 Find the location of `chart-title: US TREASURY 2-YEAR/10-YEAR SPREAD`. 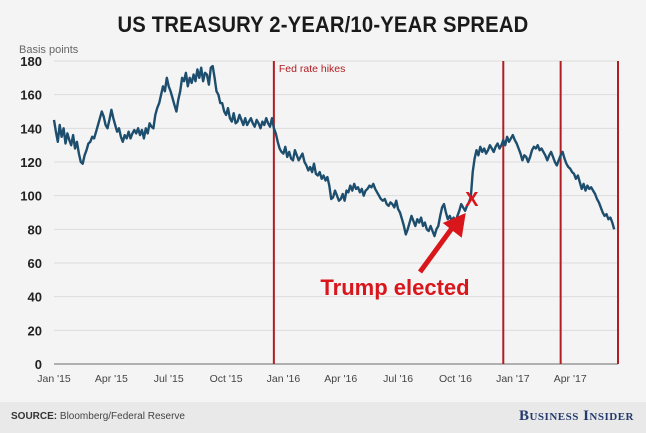

chart-title: US TREASURY 2-YEAR/10-YEAR SPREAD is located at coordinates (323, 24).